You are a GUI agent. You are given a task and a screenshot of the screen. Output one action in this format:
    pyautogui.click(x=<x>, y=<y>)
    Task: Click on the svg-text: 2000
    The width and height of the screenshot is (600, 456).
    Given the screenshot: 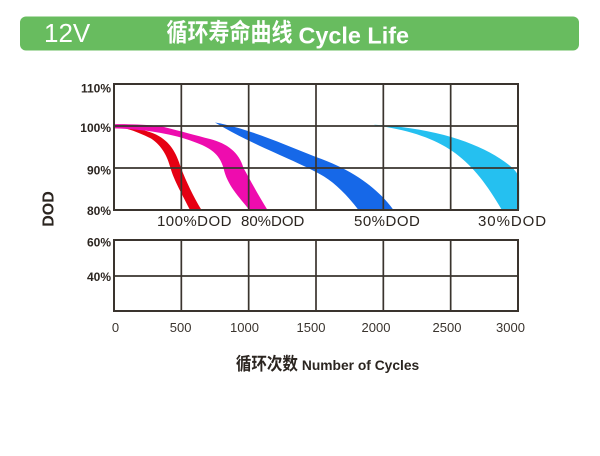 What is the action you would take?
    pyautogui.click(x=376, y=327)
    